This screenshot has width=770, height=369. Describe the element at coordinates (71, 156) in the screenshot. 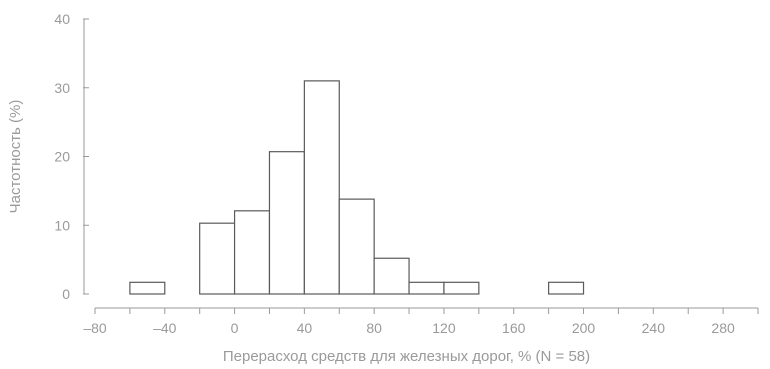

I see `y-axis-ticks: 0 10 20 30 40` at that location.